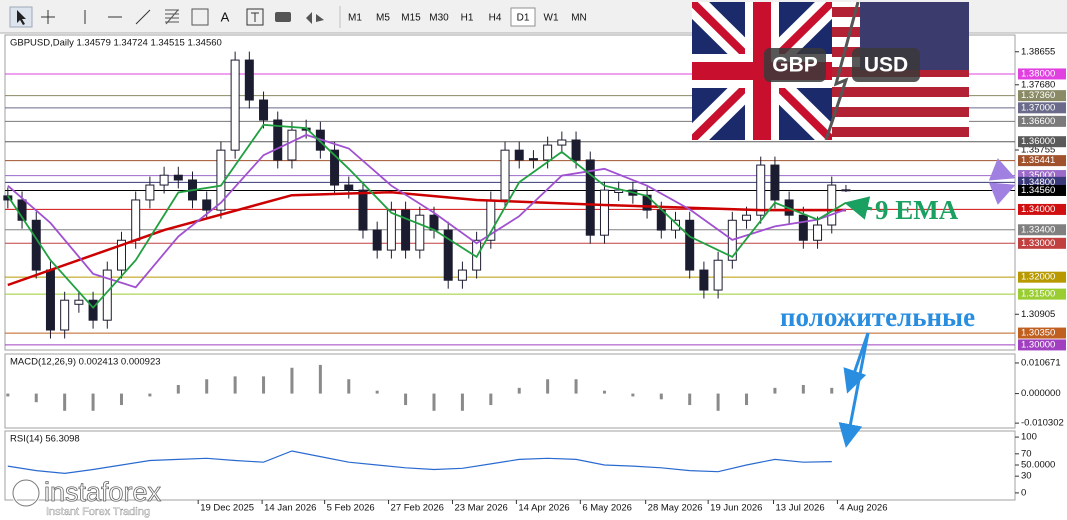  I want to click on watermark-brand: instaforex, so click(103, 492).